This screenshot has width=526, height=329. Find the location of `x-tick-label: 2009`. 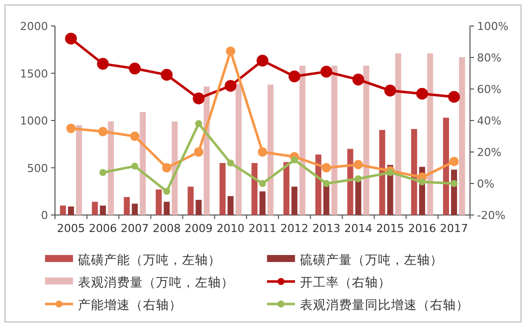

x-tick-label: 2009 is located at coordinates (198, 228).